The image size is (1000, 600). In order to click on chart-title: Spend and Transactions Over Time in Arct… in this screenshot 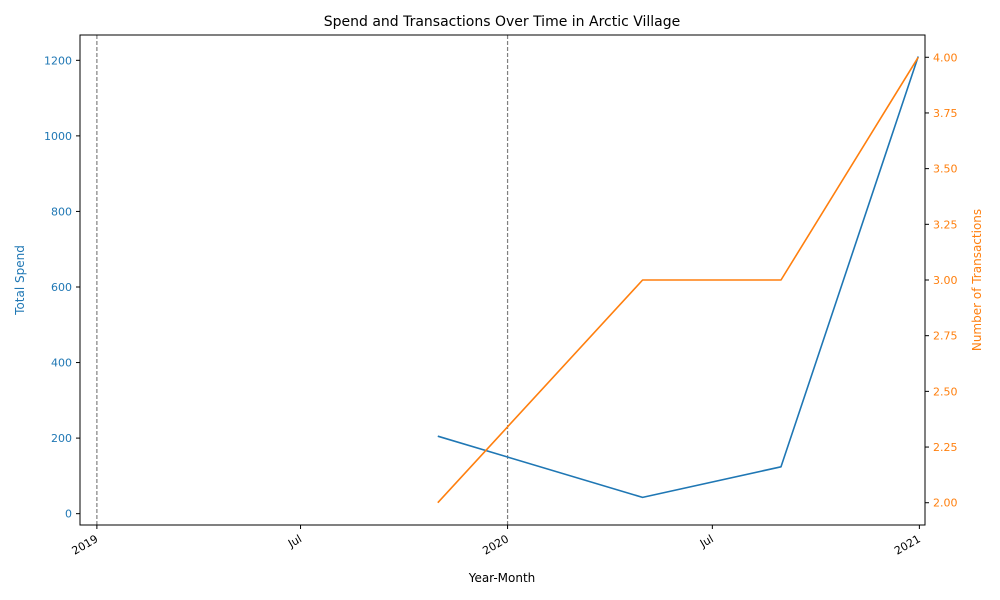, I will do `click(502, 22)`.